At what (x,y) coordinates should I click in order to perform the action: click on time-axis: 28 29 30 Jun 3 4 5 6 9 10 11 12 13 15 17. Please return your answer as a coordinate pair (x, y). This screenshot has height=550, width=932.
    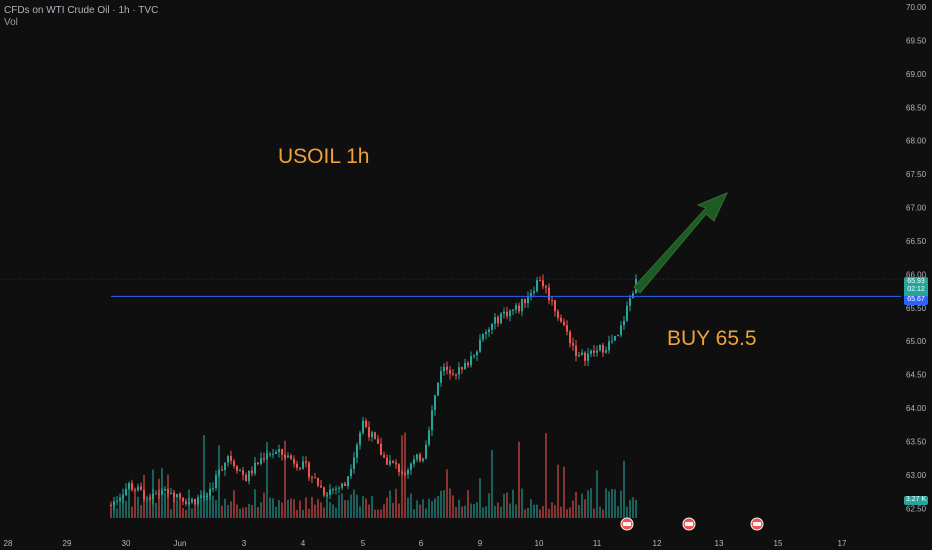
    Looking at the image, I should click on (425, 543).